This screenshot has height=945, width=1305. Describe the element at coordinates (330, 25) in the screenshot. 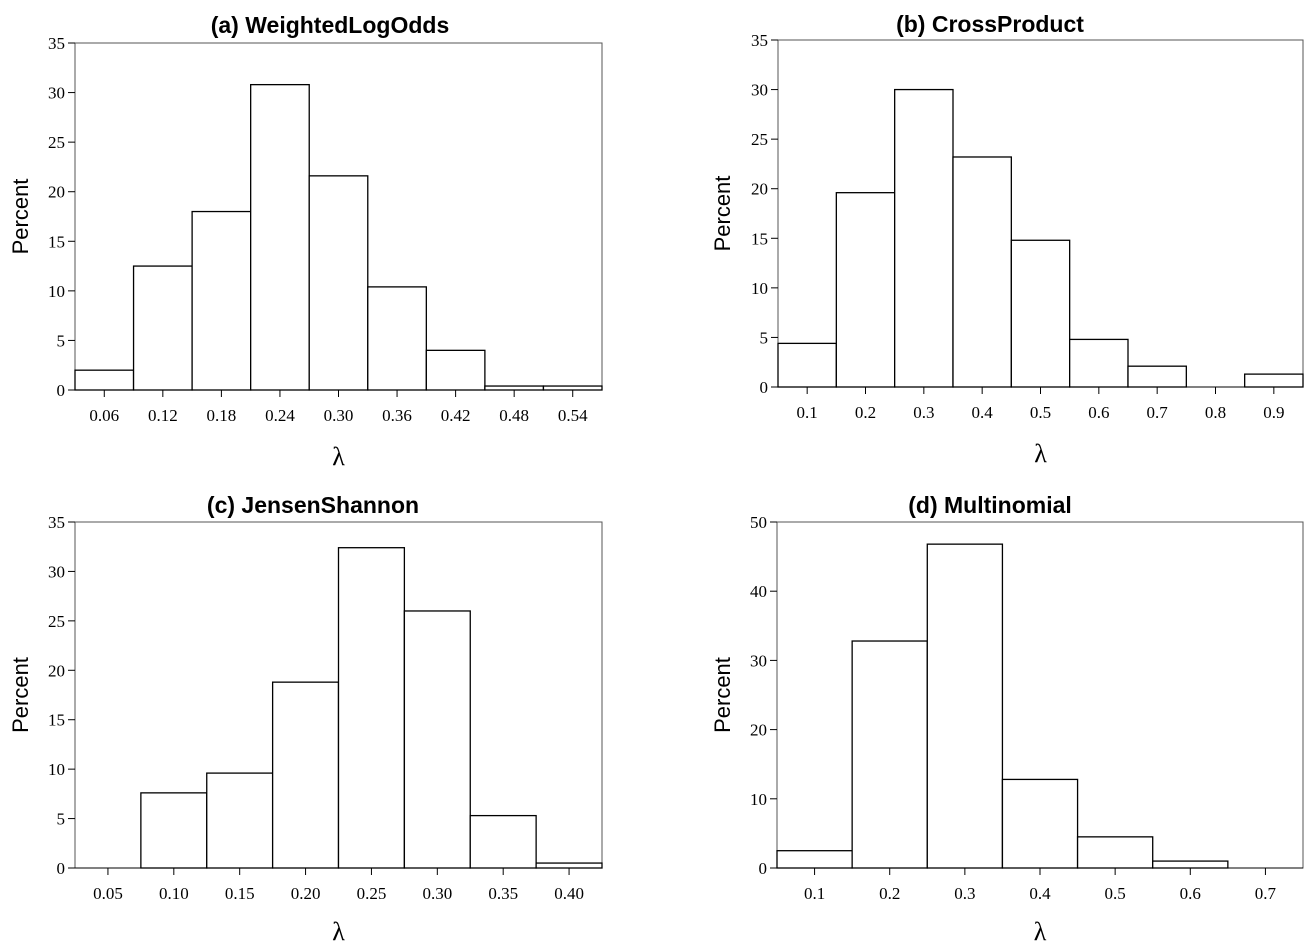

I see `chart-title: (a) WeightedLogOdds` at that location.